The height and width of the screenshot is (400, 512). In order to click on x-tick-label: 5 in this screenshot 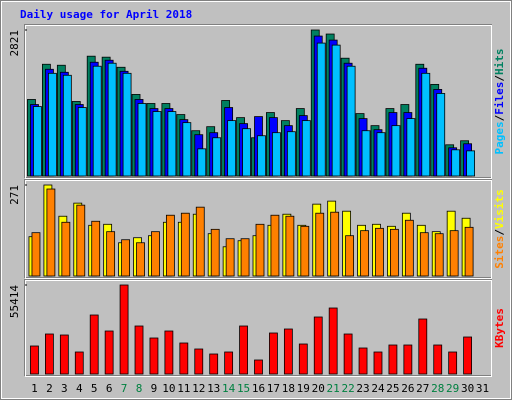, I will do `click(94, 388)`.